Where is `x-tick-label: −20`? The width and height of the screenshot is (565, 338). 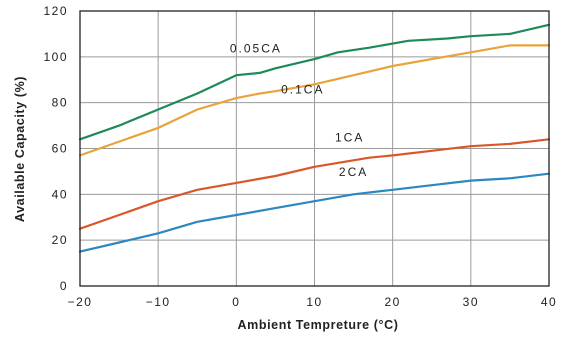
x-tick-label: −20 is located at coordinates (80, 302).